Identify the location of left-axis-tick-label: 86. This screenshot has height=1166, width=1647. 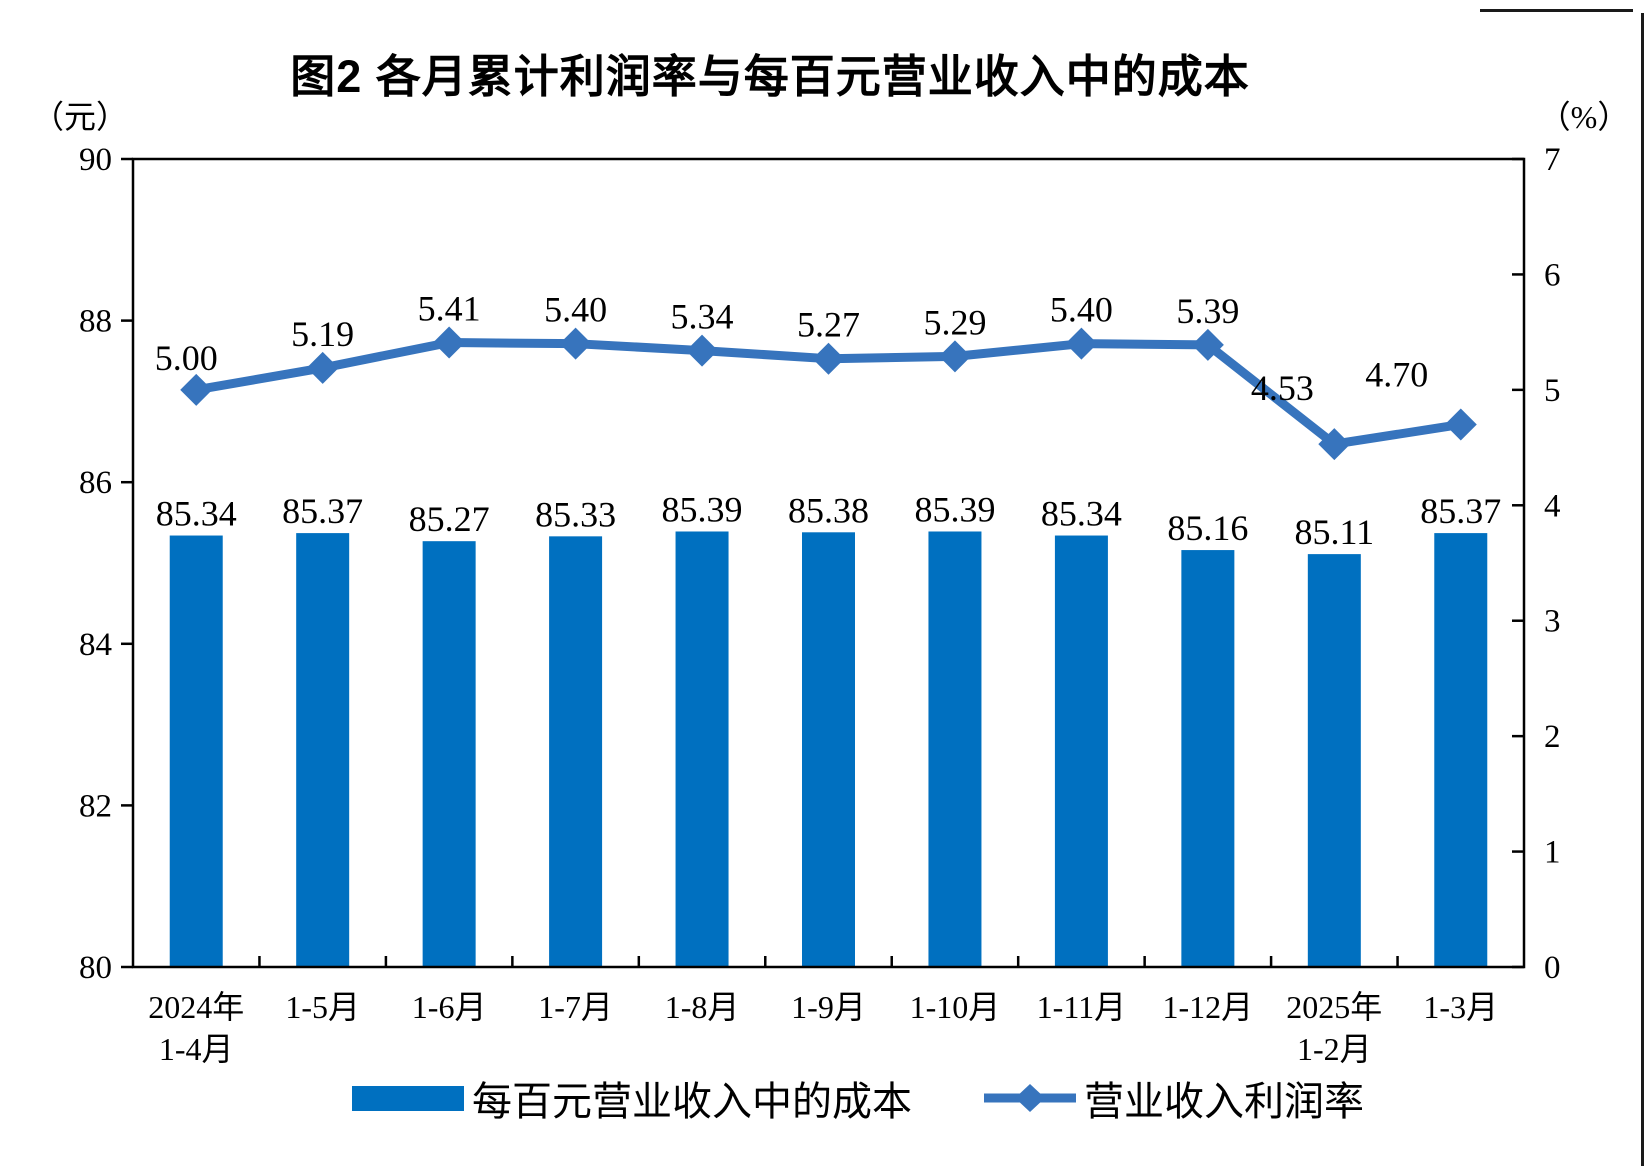
(95, 483).